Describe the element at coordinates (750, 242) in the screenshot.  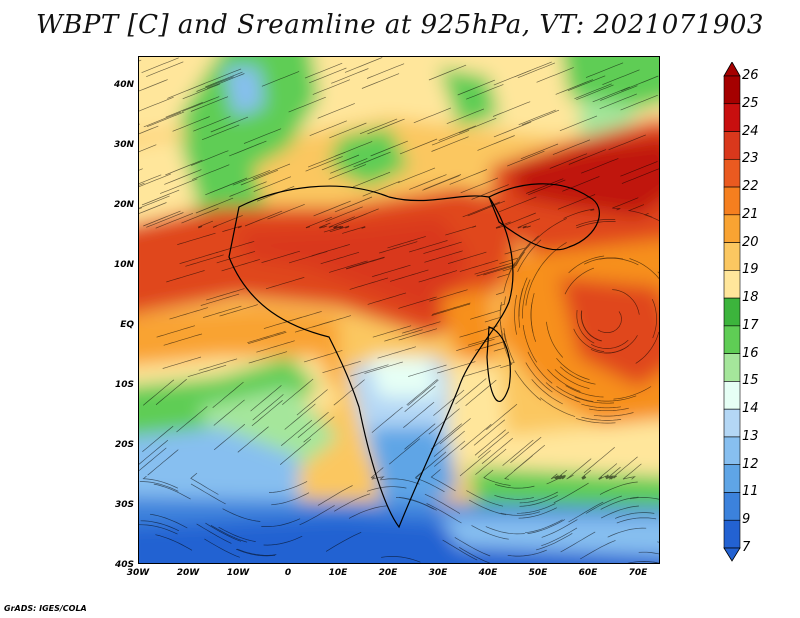
I see `colorbar-label: 20` at that location.